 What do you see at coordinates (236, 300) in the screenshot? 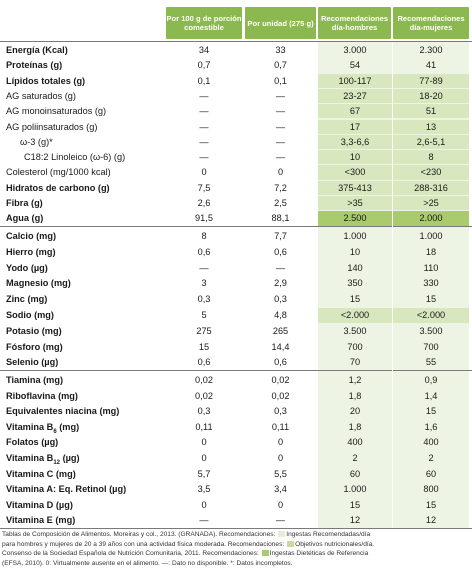
I see `table-row: Zinc (mg) 0,3 0,3 15 15` at bounding box center [236, 300].